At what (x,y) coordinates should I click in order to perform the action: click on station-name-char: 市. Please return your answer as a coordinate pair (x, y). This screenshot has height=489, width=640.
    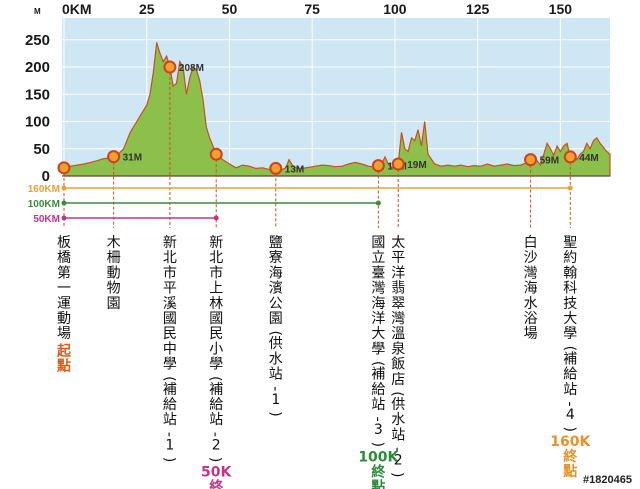
    Looking at the image, I should click on (216, 272).